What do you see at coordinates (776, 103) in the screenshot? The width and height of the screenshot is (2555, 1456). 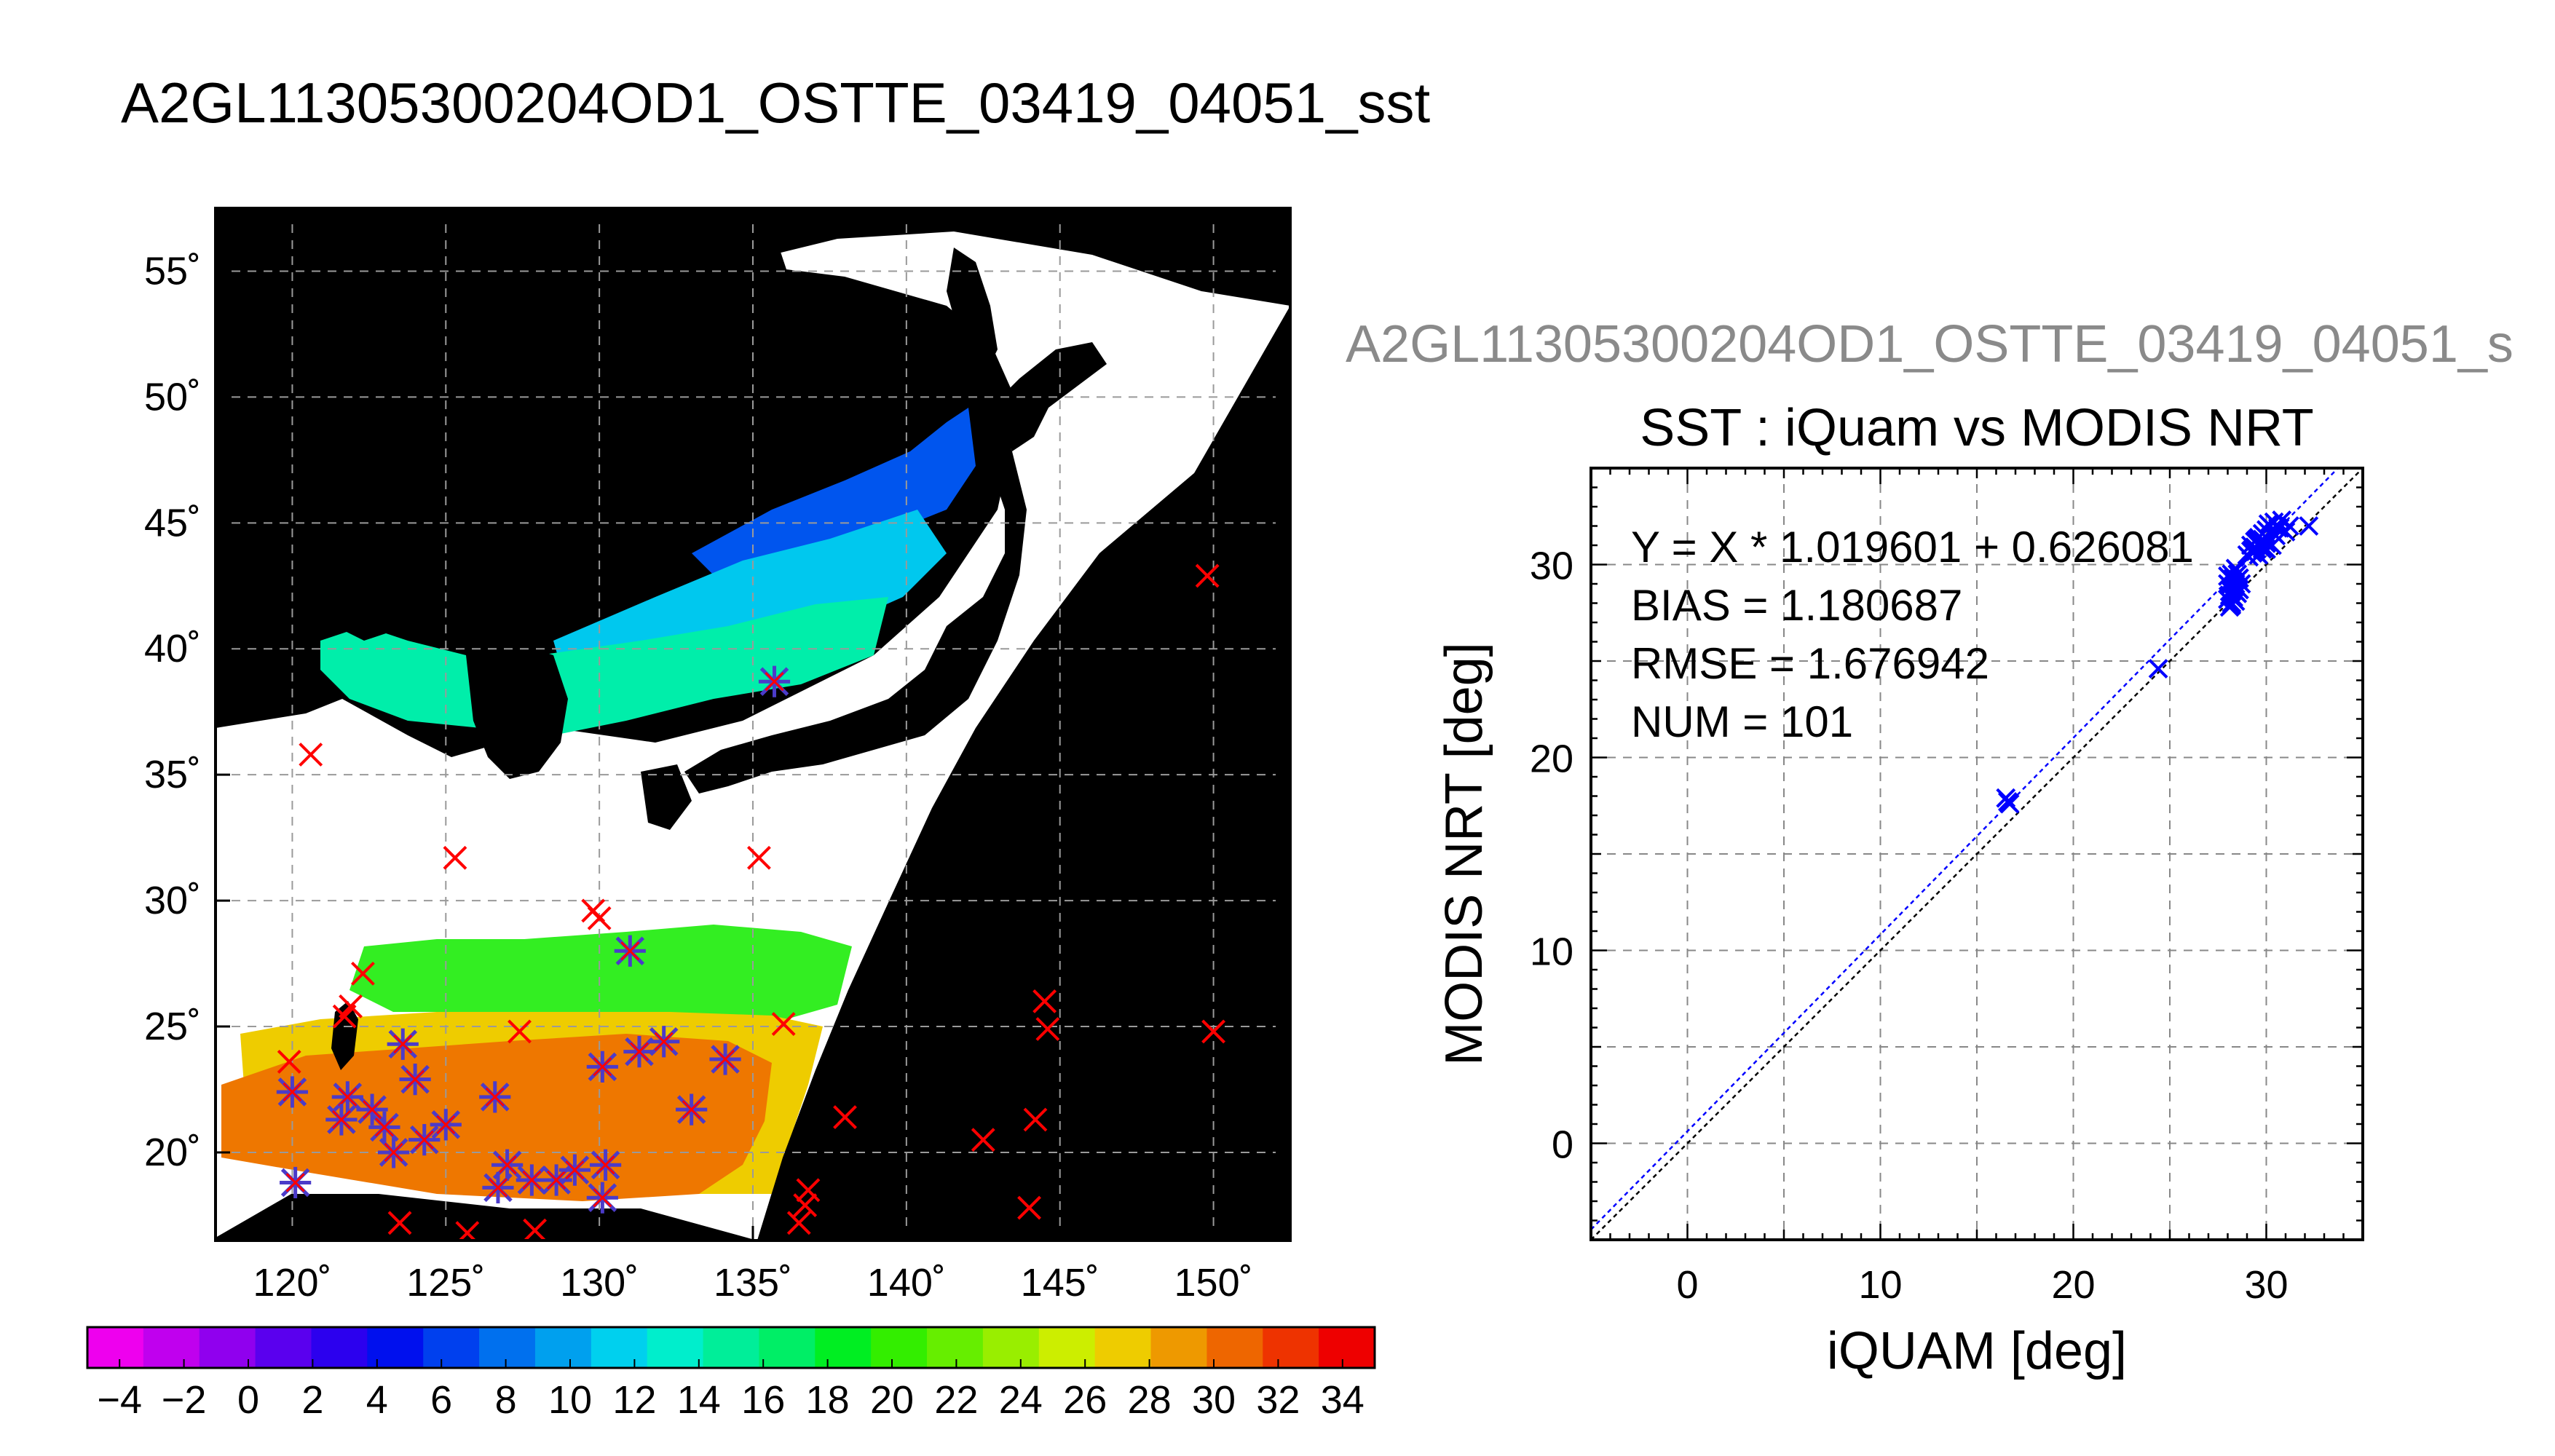 I see `map-title: A2GL11305300204OD1_OSTTE_03419_04051_sst` at bounding box center [776, 103].